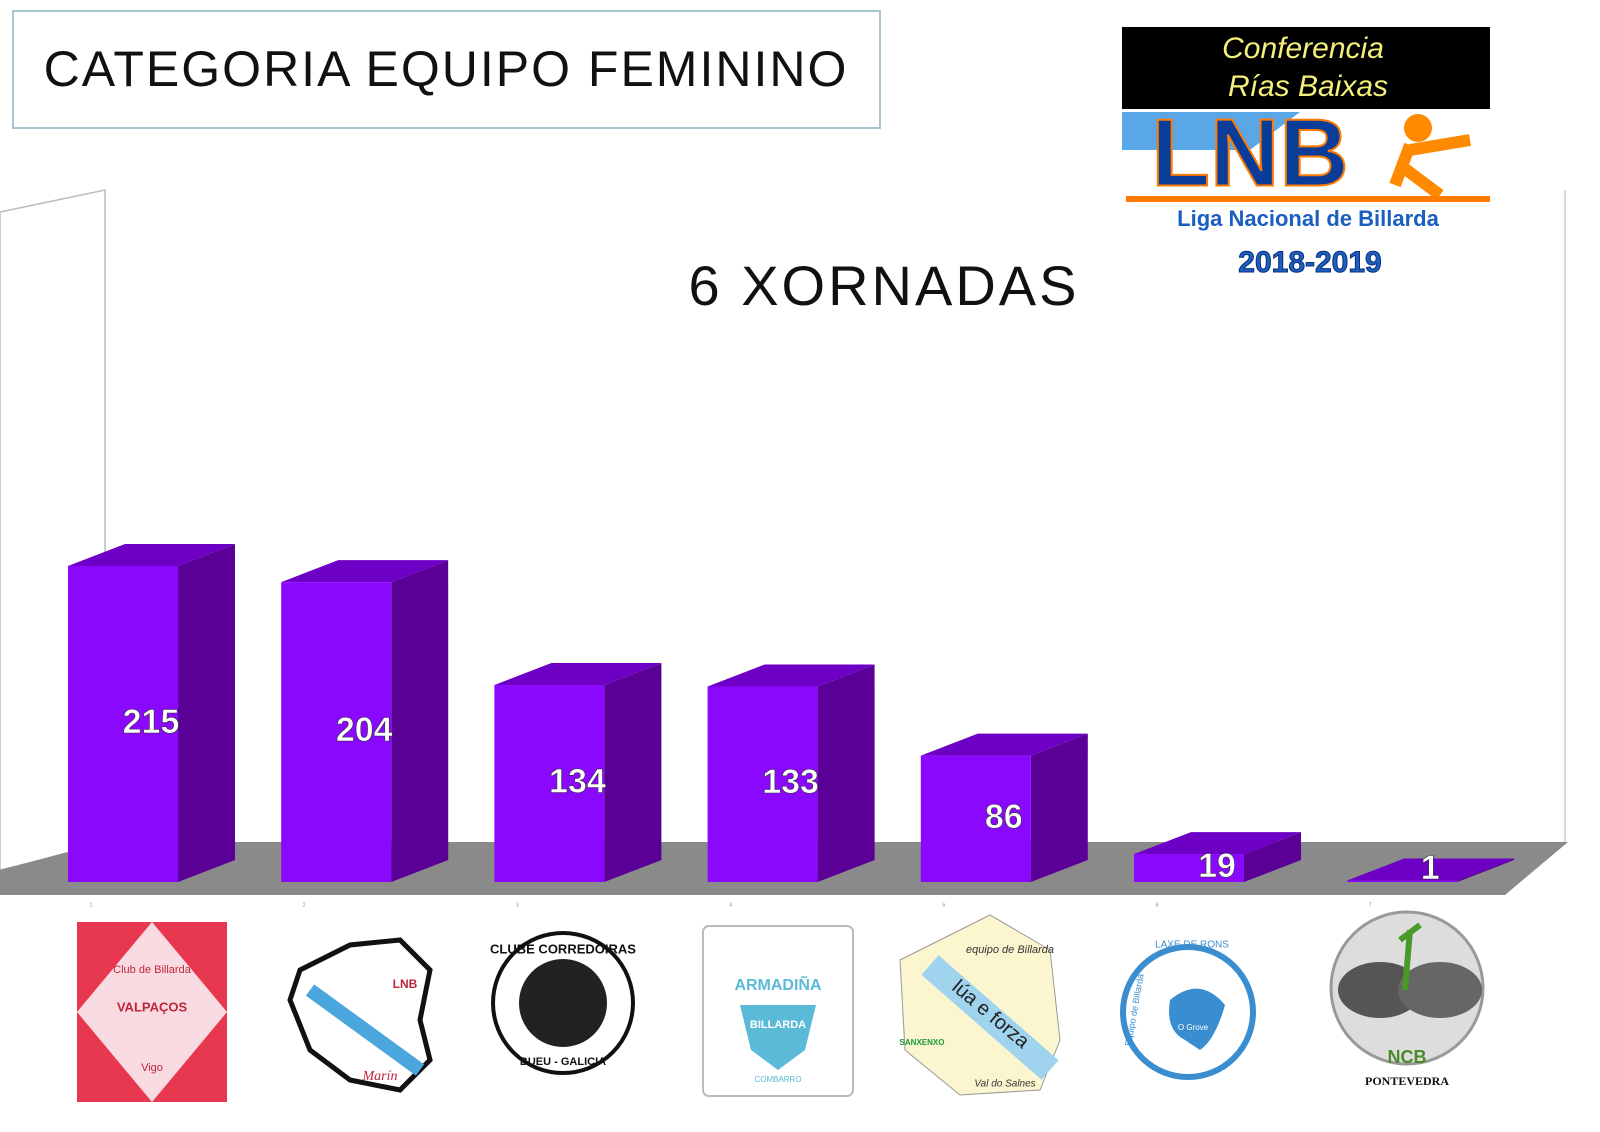 The image size is (1600, 1132). What do you see at coordinates (1308, 86) in the screenshot?
I see `brand-conference: Rías Baixas` at bounding box center [1308, 86].